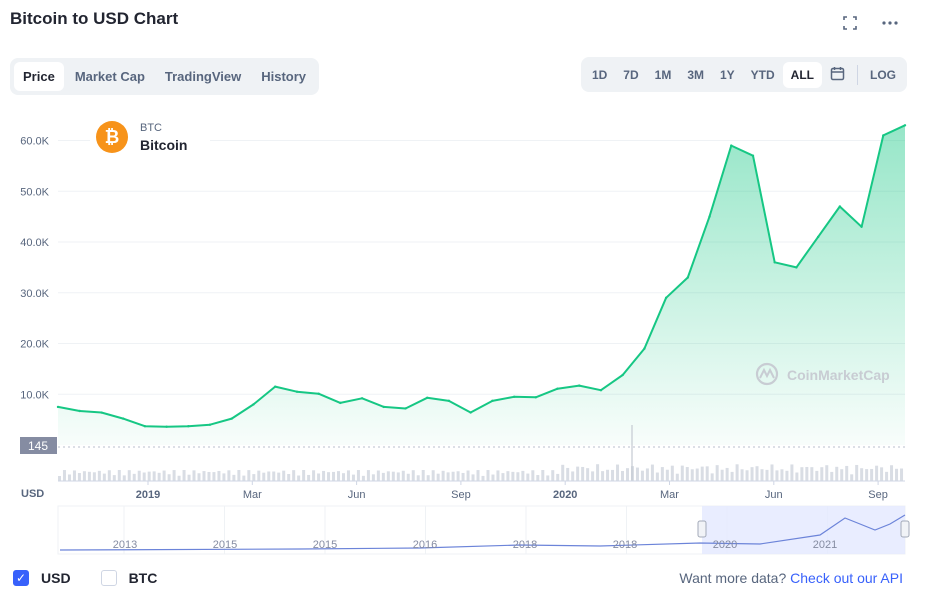  Describe the element at coordinates (743, 74) in the screenshot. I see `time-range-selector: 1D 7D 1M 3M 1Y YTD ALL LOG` at that location.